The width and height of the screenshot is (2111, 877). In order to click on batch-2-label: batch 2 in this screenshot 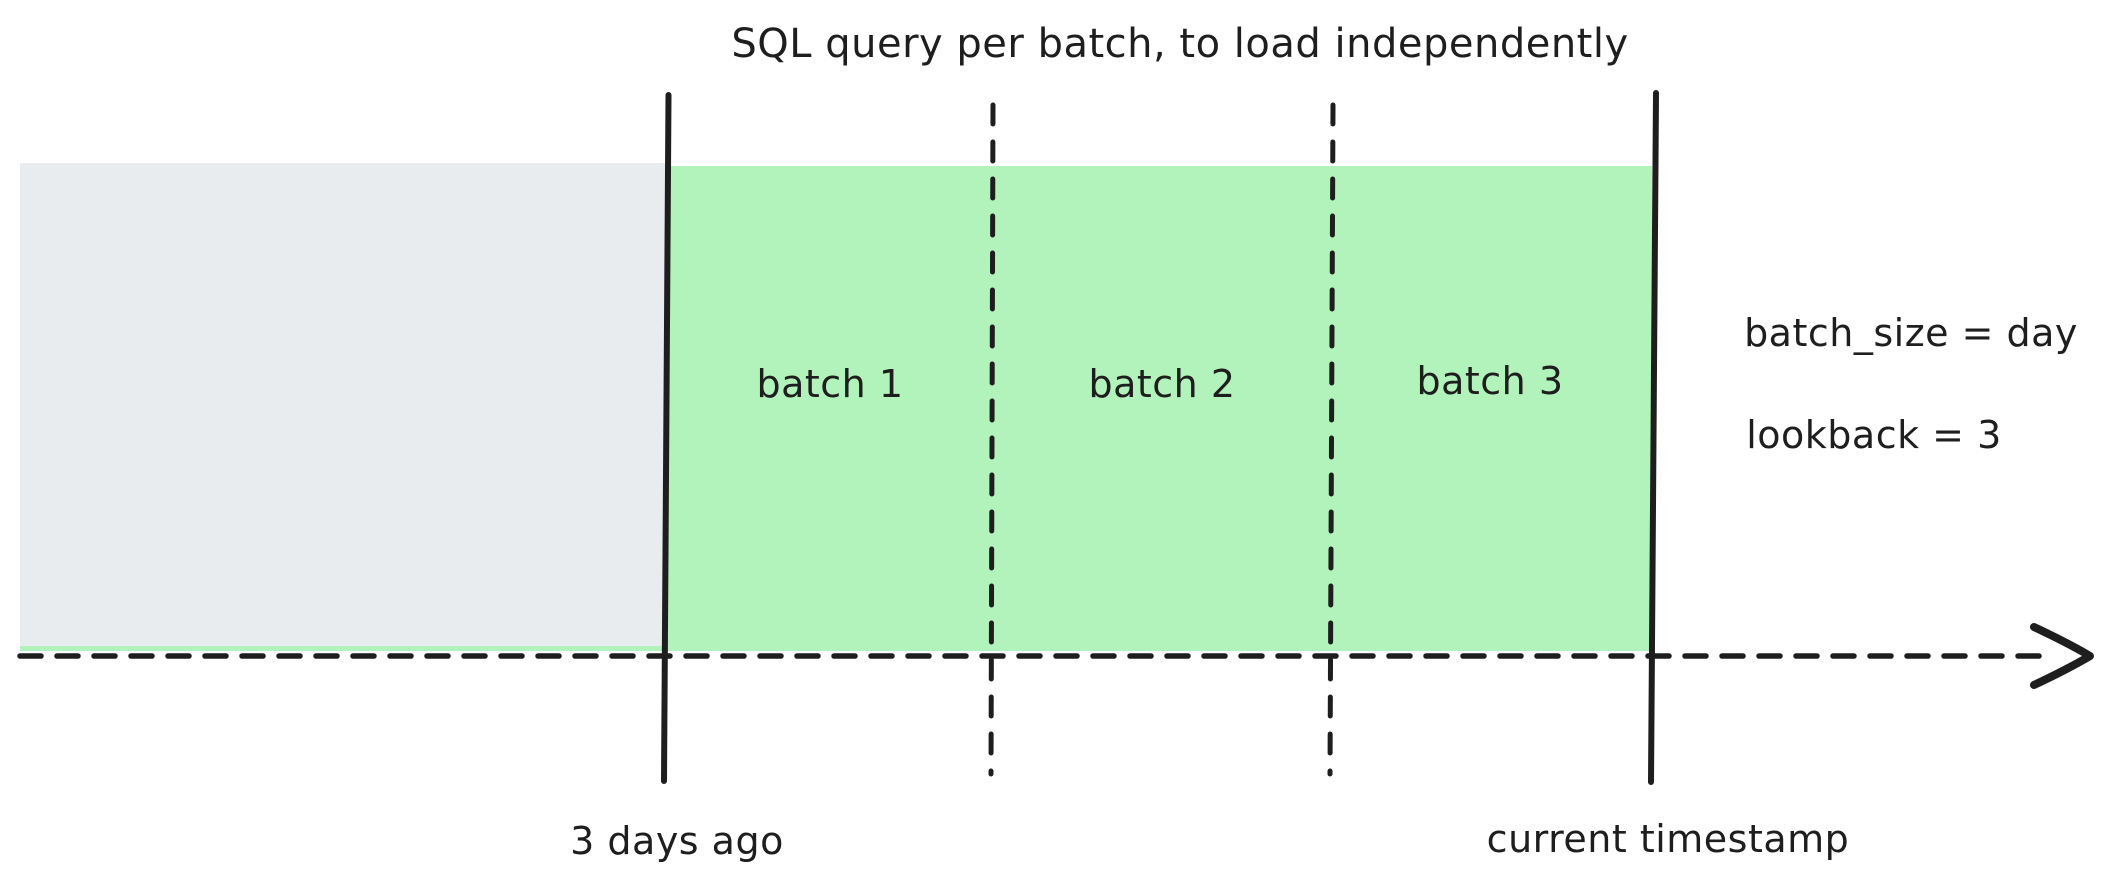, I will do `click(1161, 384)`.